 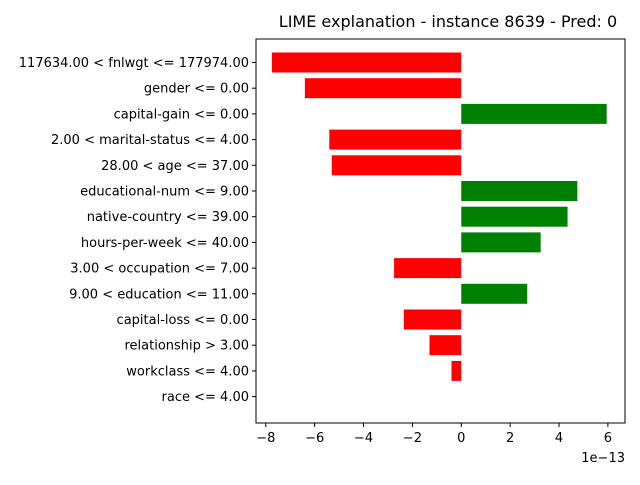 What do you see at coordinates (181, 114) in the screenshot?
I see `y-tick-label: capital-gain <= 0.00` at bounding box center [181, 114].